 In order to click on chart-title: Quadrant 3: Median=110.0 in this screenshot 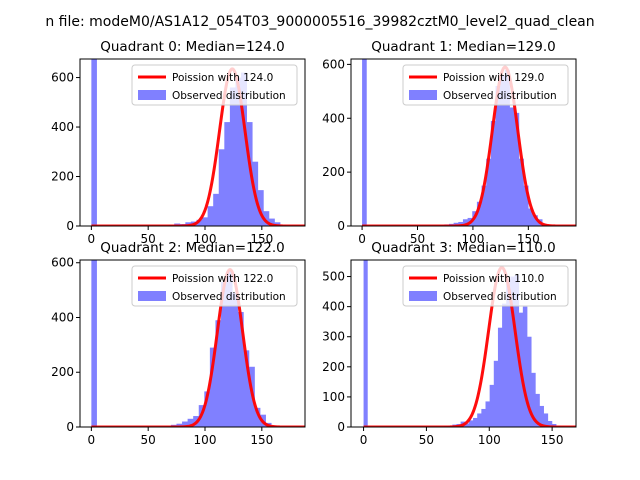, I will do `click(463, 248)`.